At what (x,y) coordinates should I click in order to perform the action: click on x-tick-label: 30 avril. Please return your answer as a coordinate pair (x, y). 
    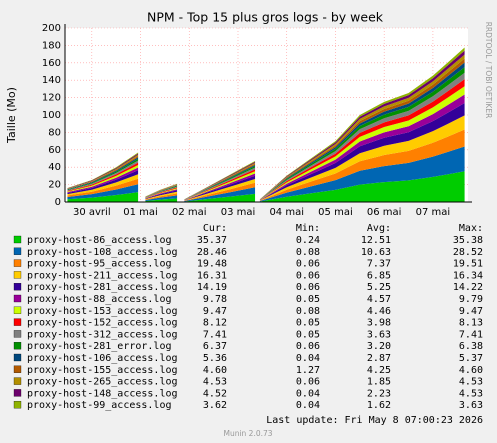
    Looking at the image, I should click on (92, 212).